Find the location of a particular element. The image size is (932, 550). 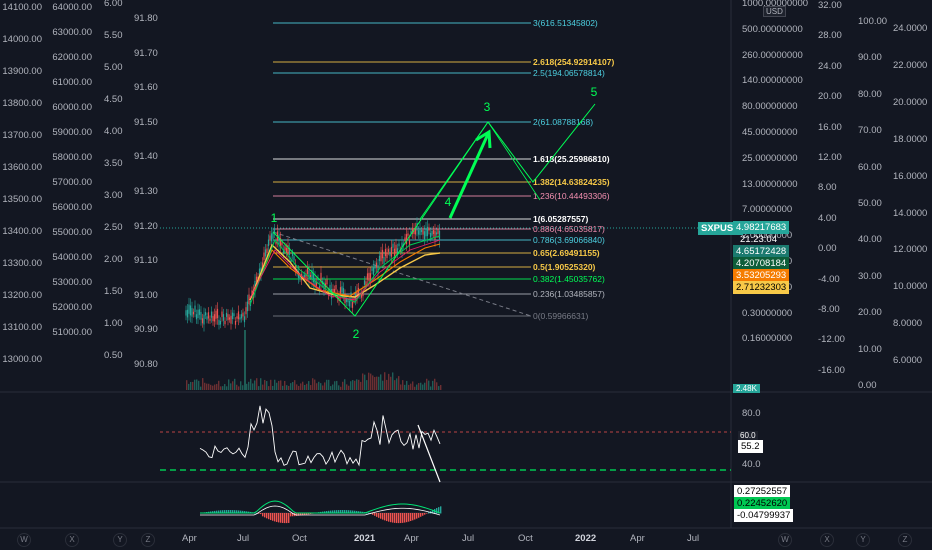

fib-level-label: 2.5(194.06578814) is located at coordinates (569, 73).